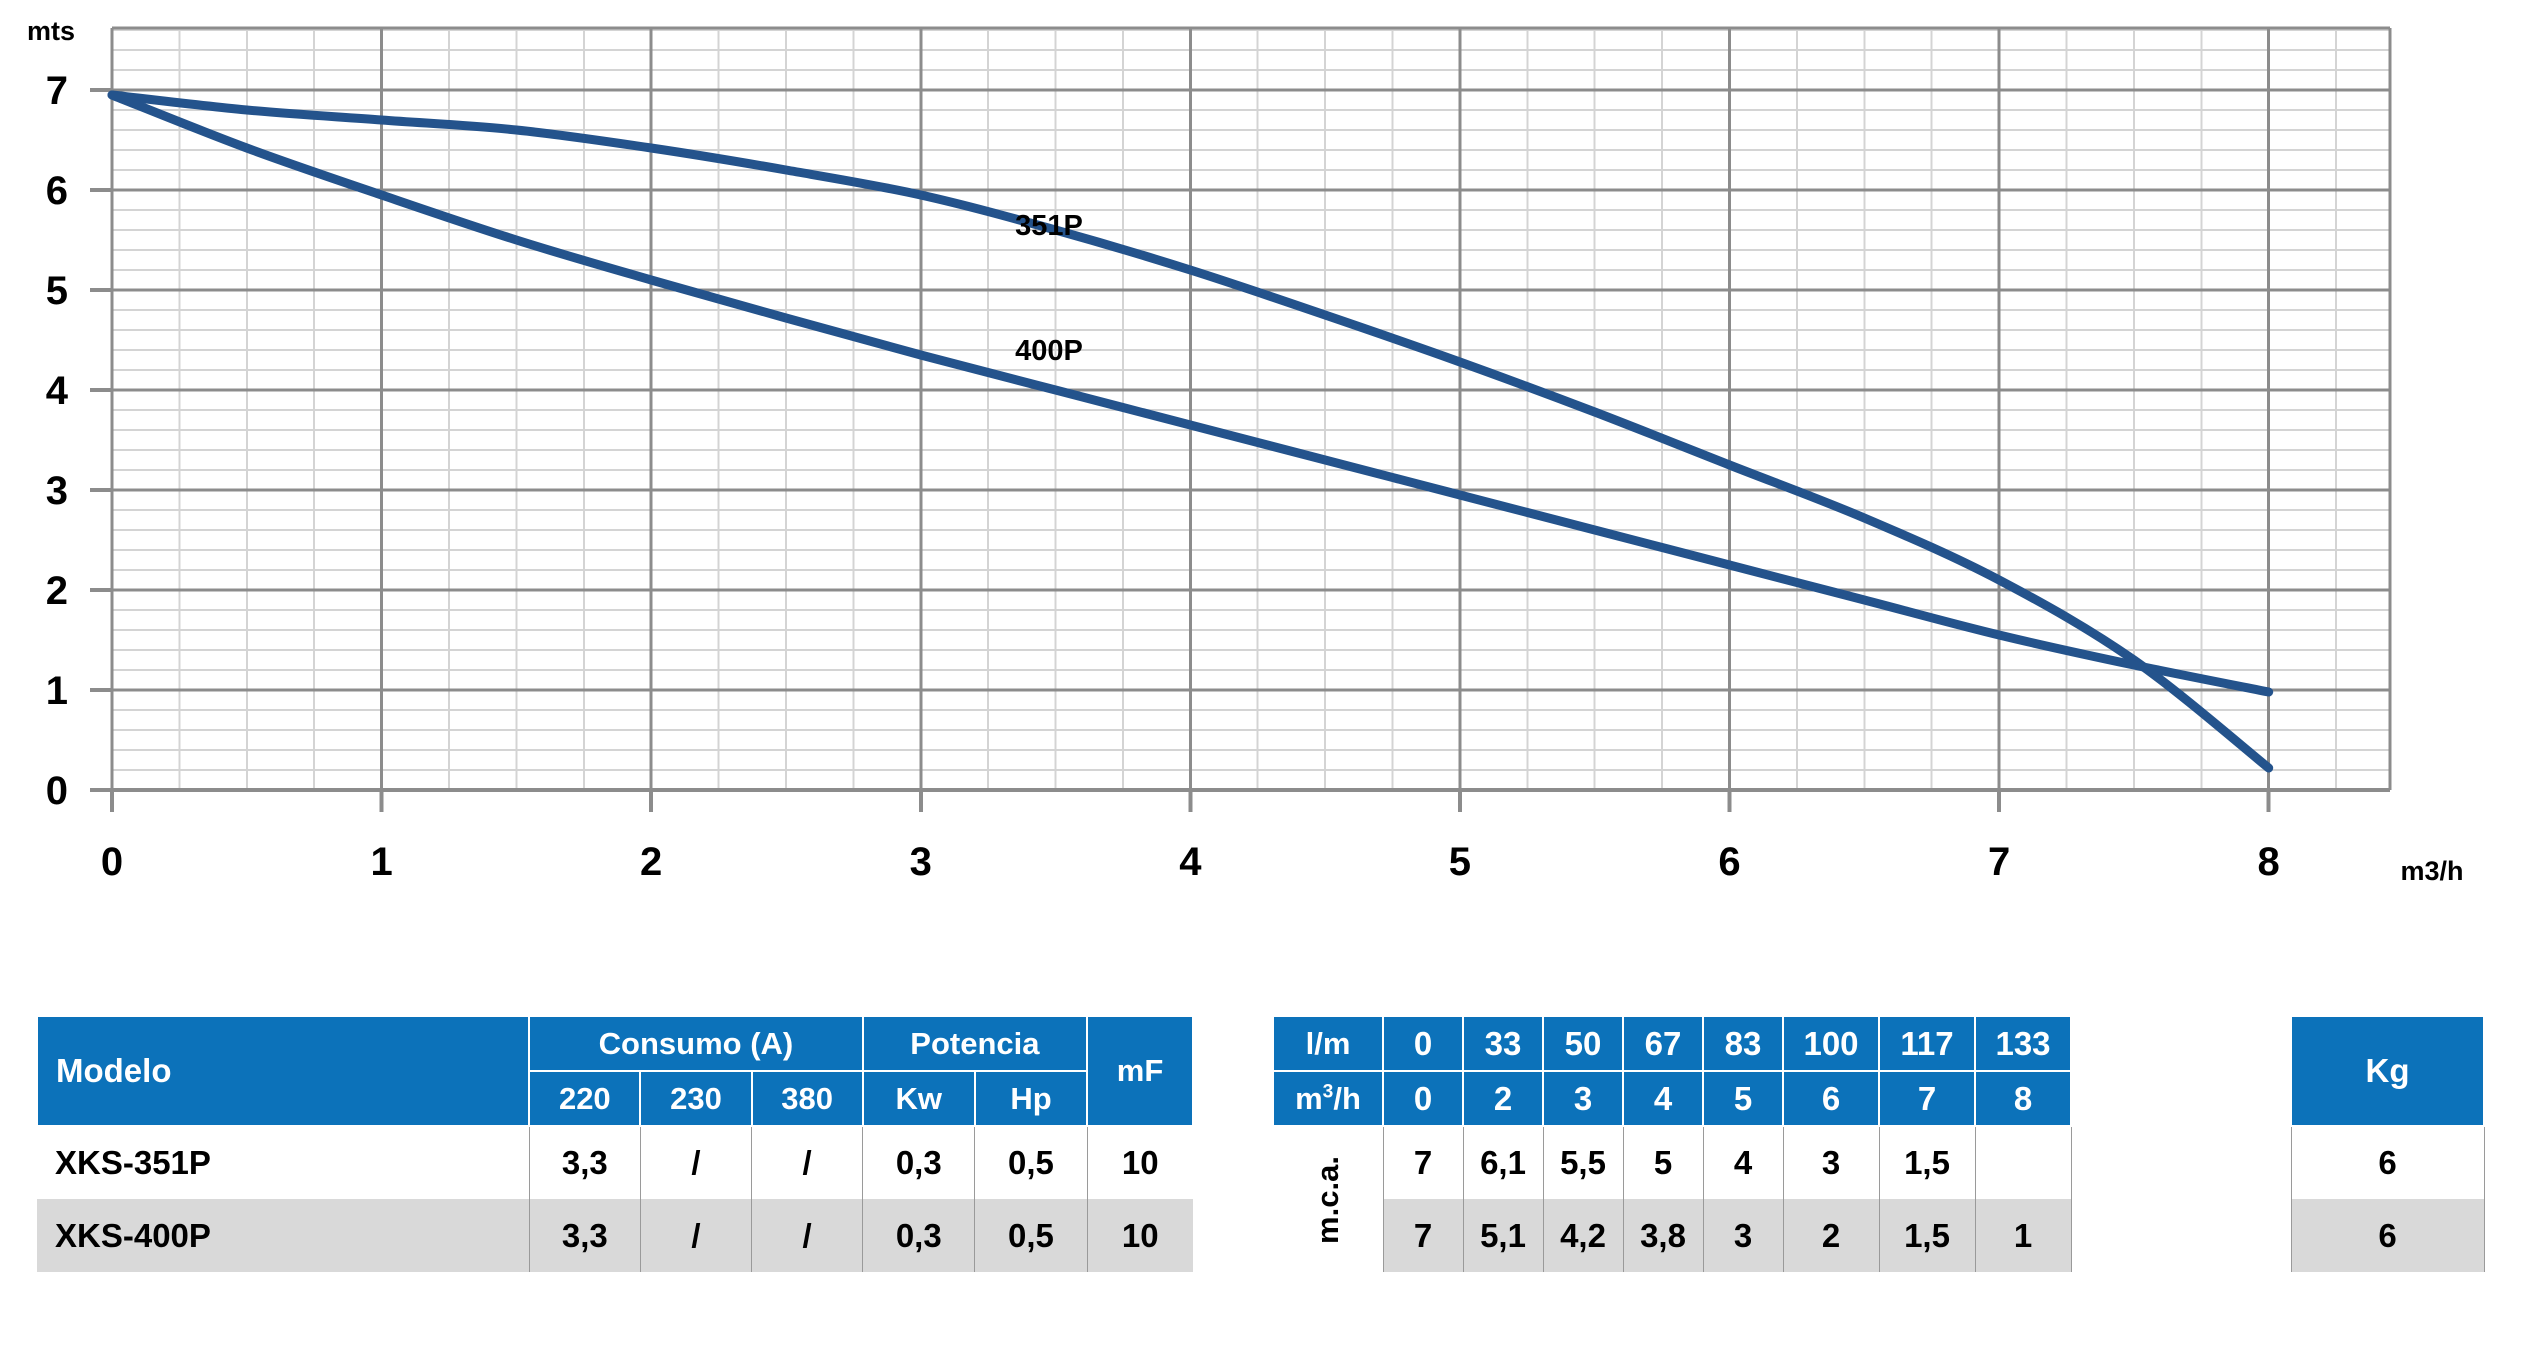 Image resolution: width=2521 pixels, height=1345 pixels. Describe the element at coordinates (1031, 1098) in the screenshot. I see `header-hp: Hp` at that location.